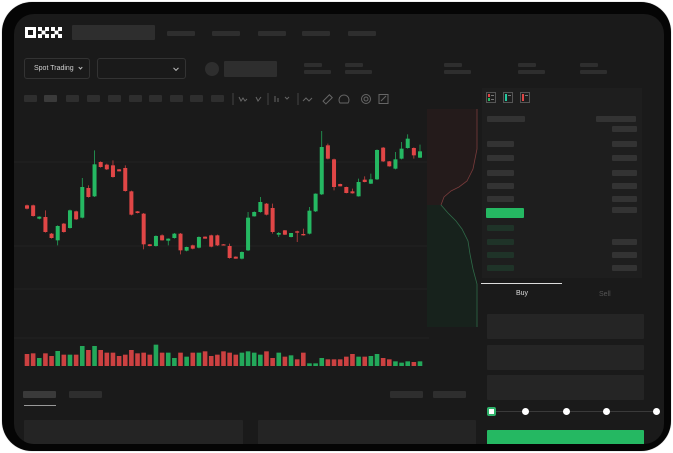 The image size is (673, 453). I want to click on price-input, so click(565, 326).